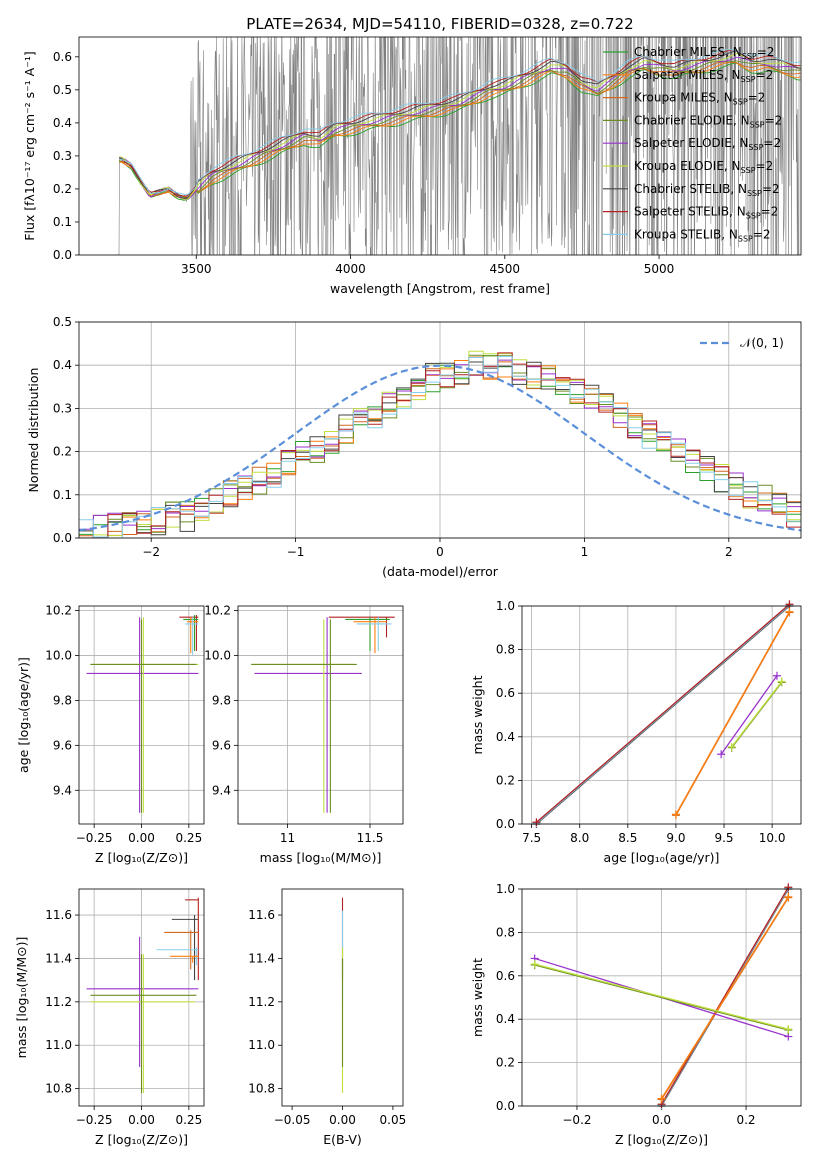  I want to click on x-tick-label: 1, so click(585, 552).